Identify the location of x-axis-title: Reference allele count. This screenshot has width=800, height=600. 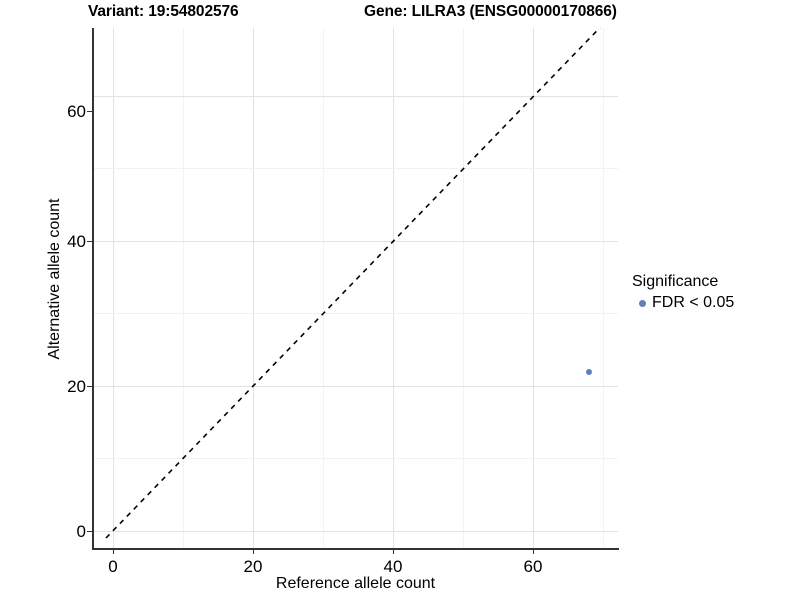
(355, 583).